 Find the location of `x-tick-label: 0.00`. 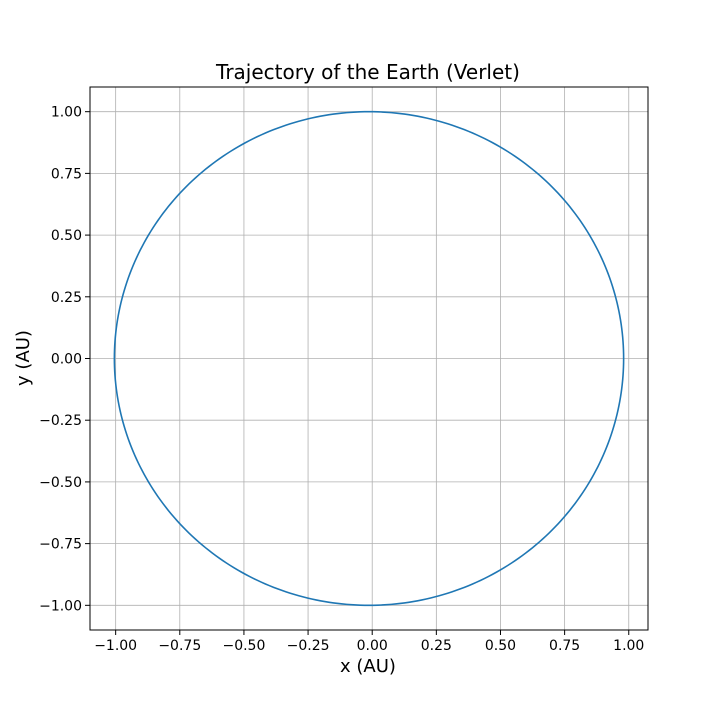

x-tick-label: 0.00 is located at coordinates (372, 646).